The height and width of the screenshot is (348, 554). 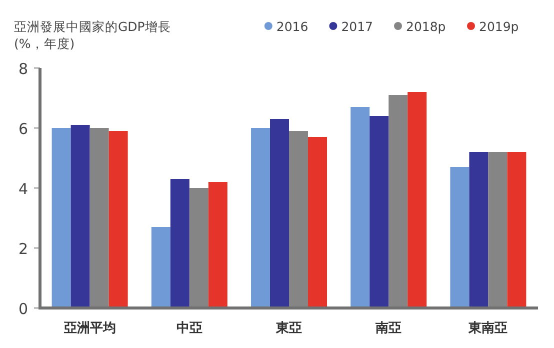 I want to click on legend-label: 2018p, so click(x=426, y=26).